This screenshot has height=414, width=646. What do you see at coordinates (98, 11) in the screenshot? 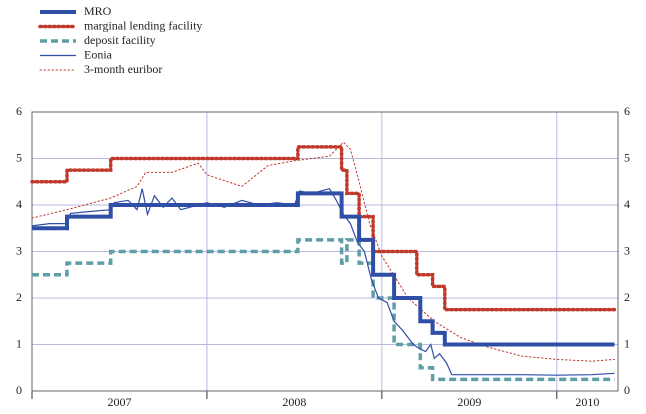
I see `legend-label: MRO` at bounding box center [98, 11].